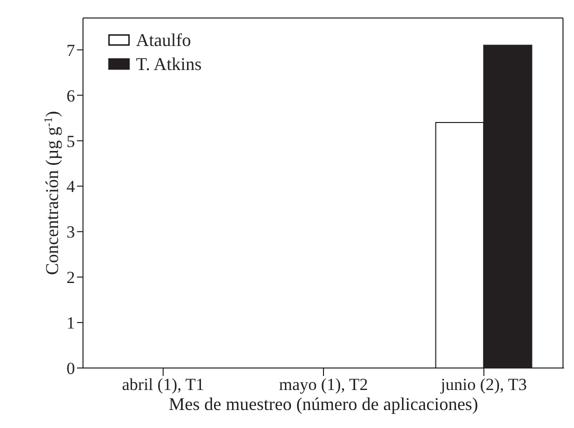  What do you see at coordinates (323, 384) in the screenshot?
I see `x-tick-label: mayo (1), T2` at bounding box center [323, 384].